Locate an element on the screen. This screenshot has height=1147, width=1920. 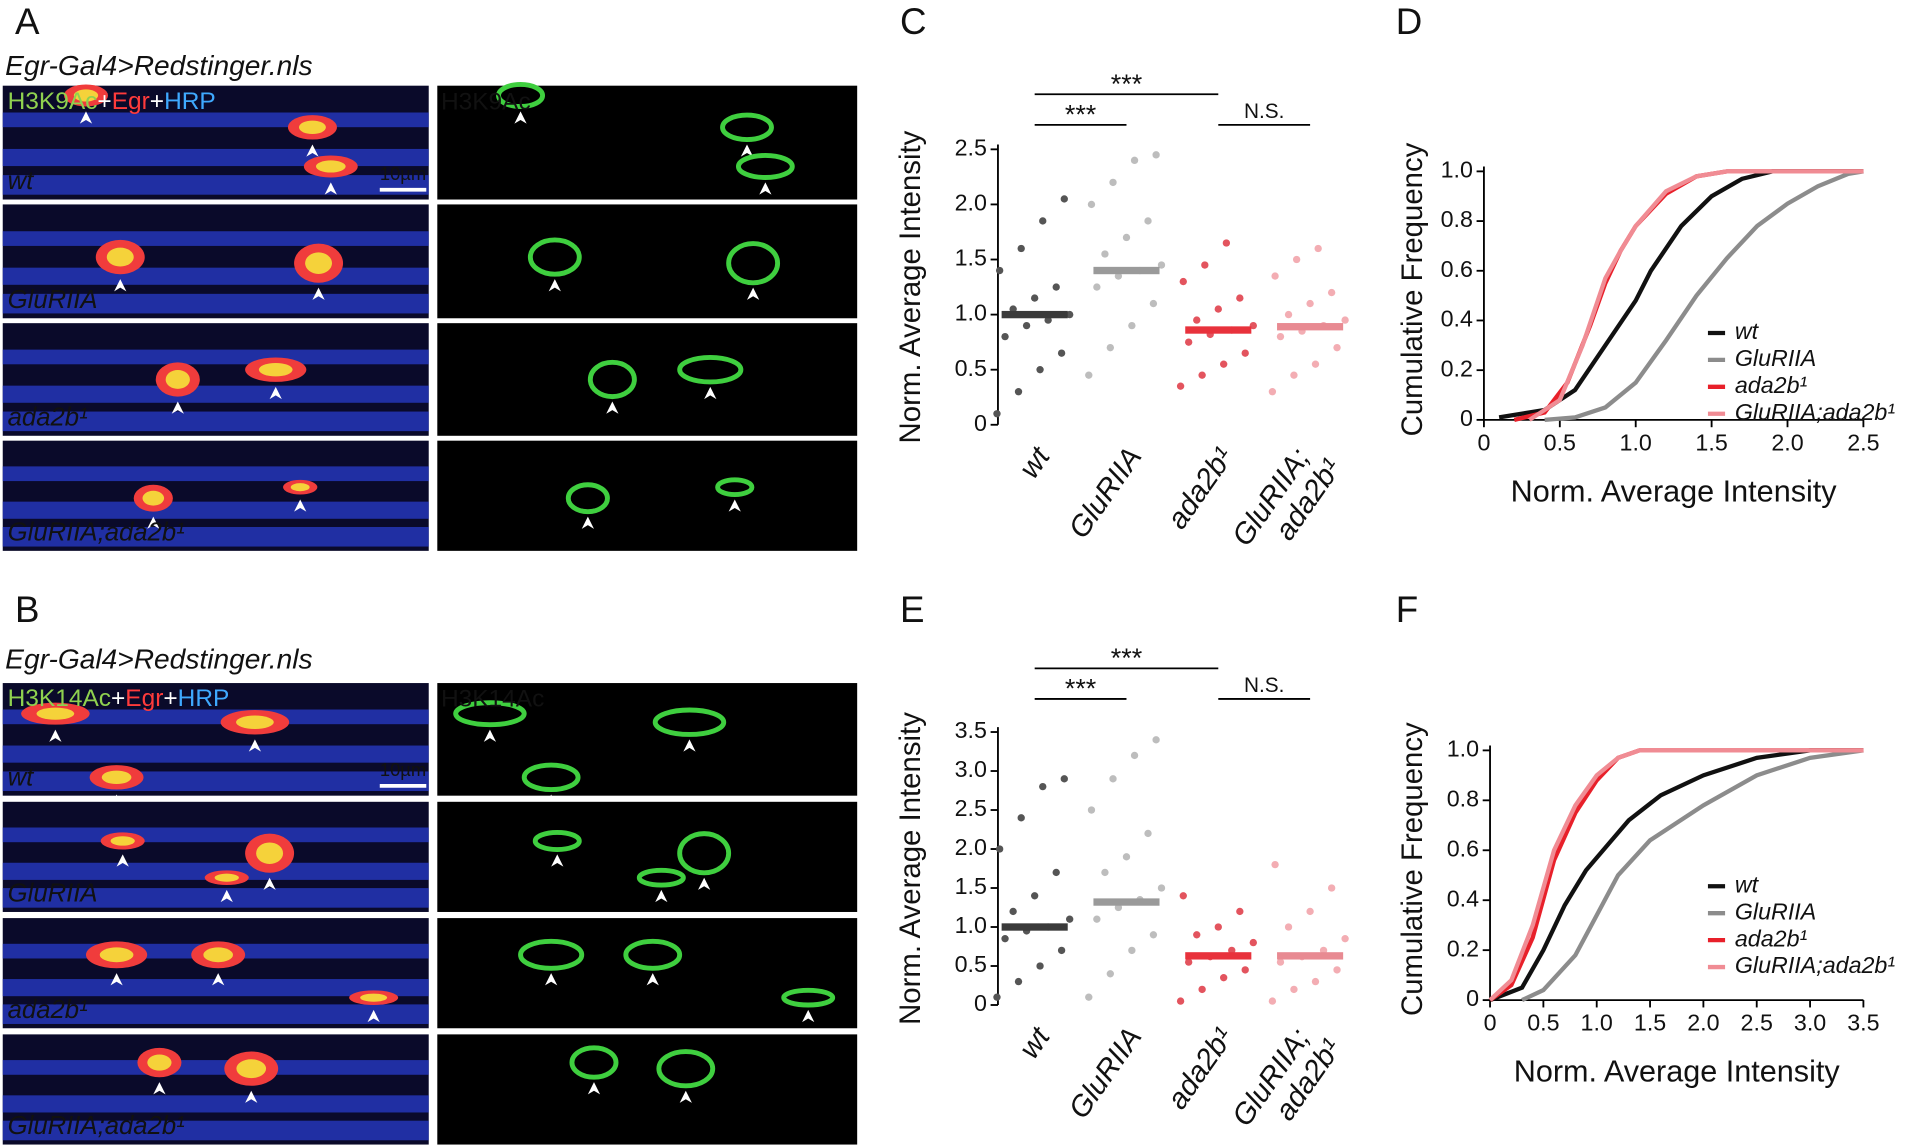
panel-label: A is located at coordinates (27, 21).